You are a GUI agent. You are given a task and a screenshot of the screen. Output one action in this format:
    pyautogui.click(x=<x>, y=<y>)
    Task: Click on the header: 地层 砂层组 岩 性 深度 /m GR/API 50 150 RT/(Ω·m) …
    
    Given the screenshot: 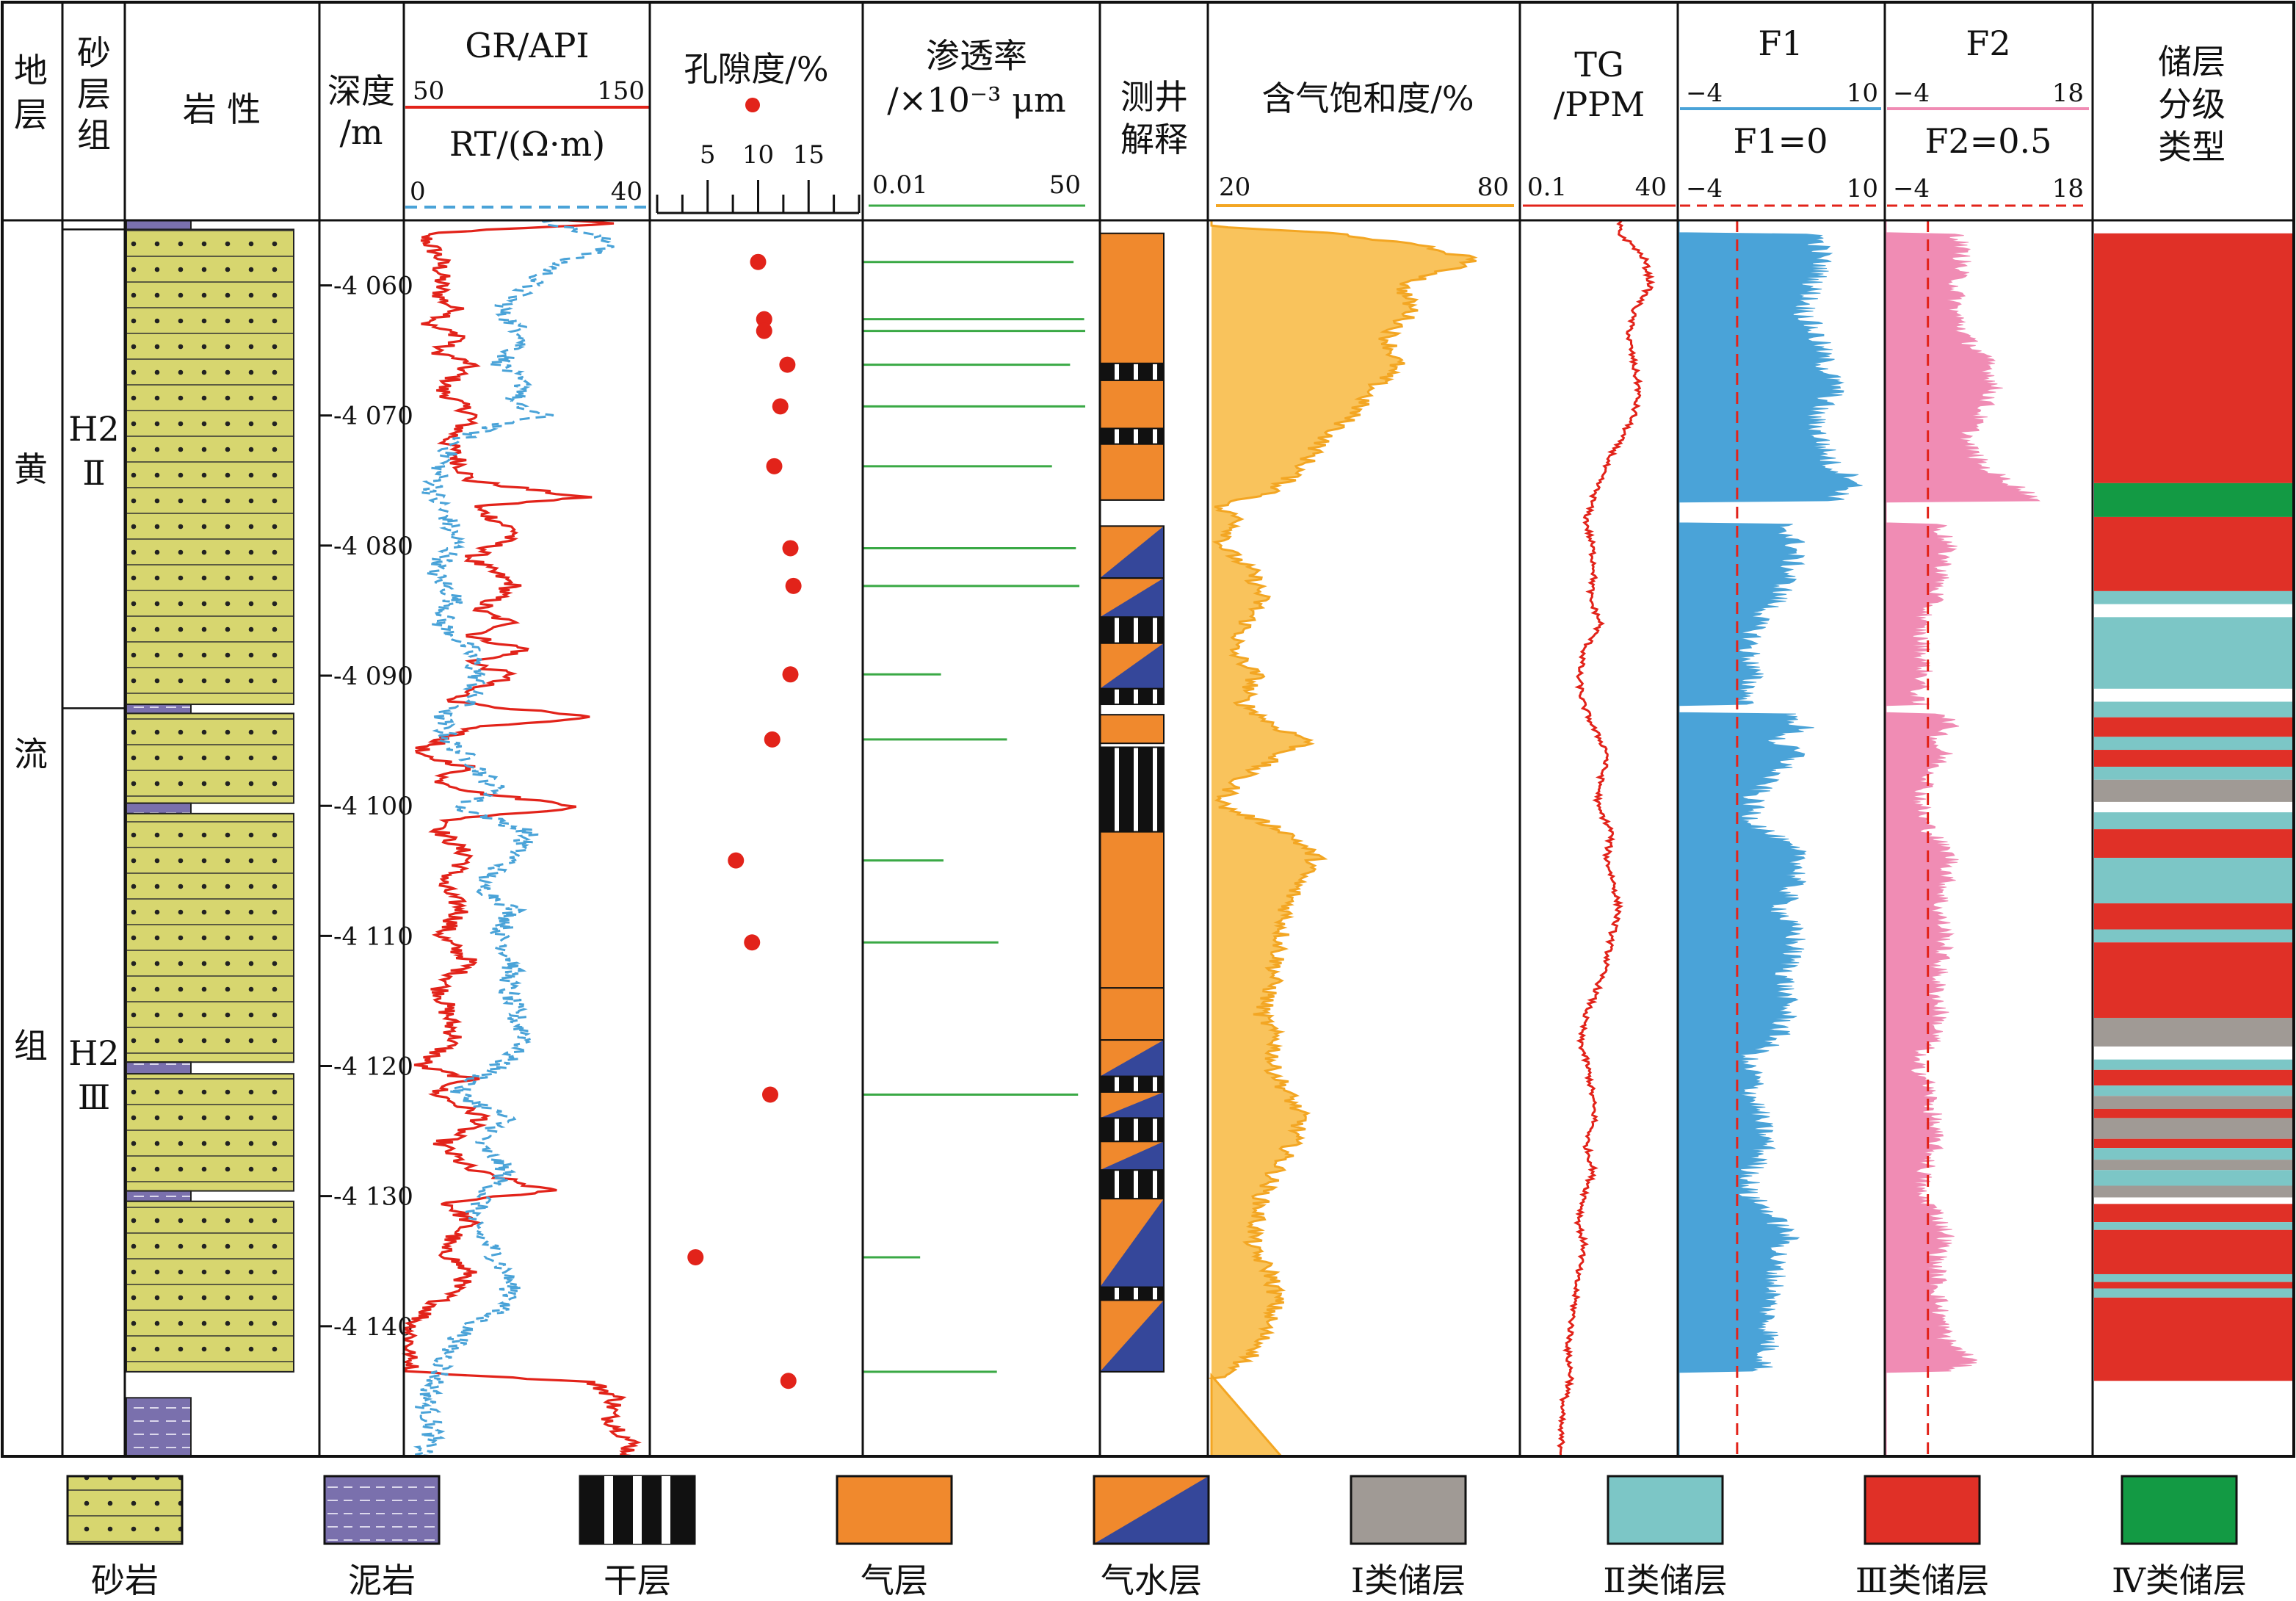 What is the action you would take?
    pyautogui.click(x=1120, y=119)
    